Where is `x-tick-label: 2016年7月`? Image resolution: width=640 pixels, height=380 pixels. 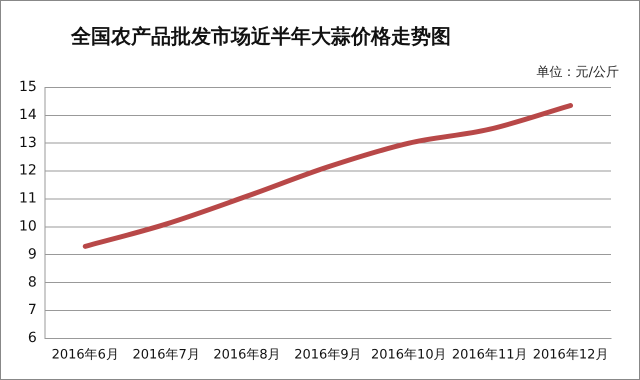 x-tick-label: 2016年7月 is located at coordinates (166, 355).